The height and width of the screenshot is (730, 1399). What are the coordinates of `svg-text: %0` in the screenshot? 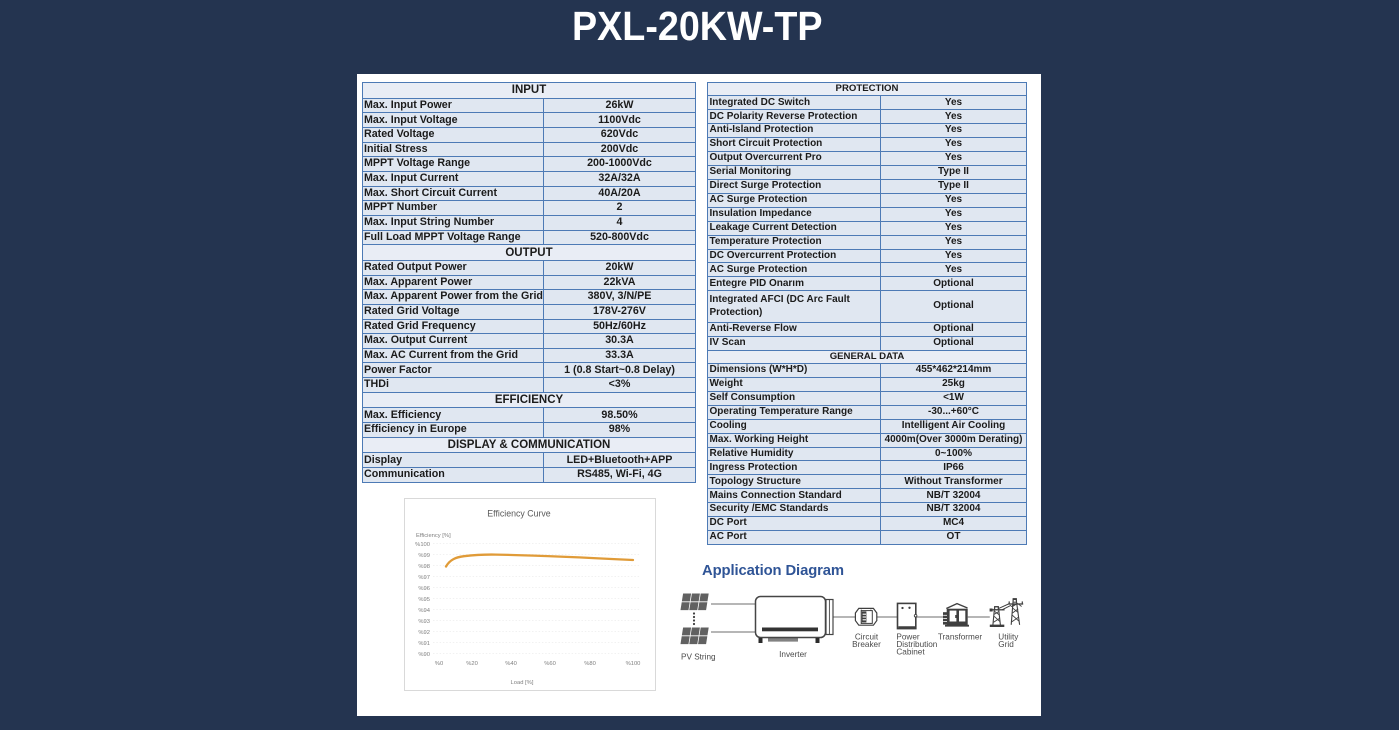 It's located at (439, 664).